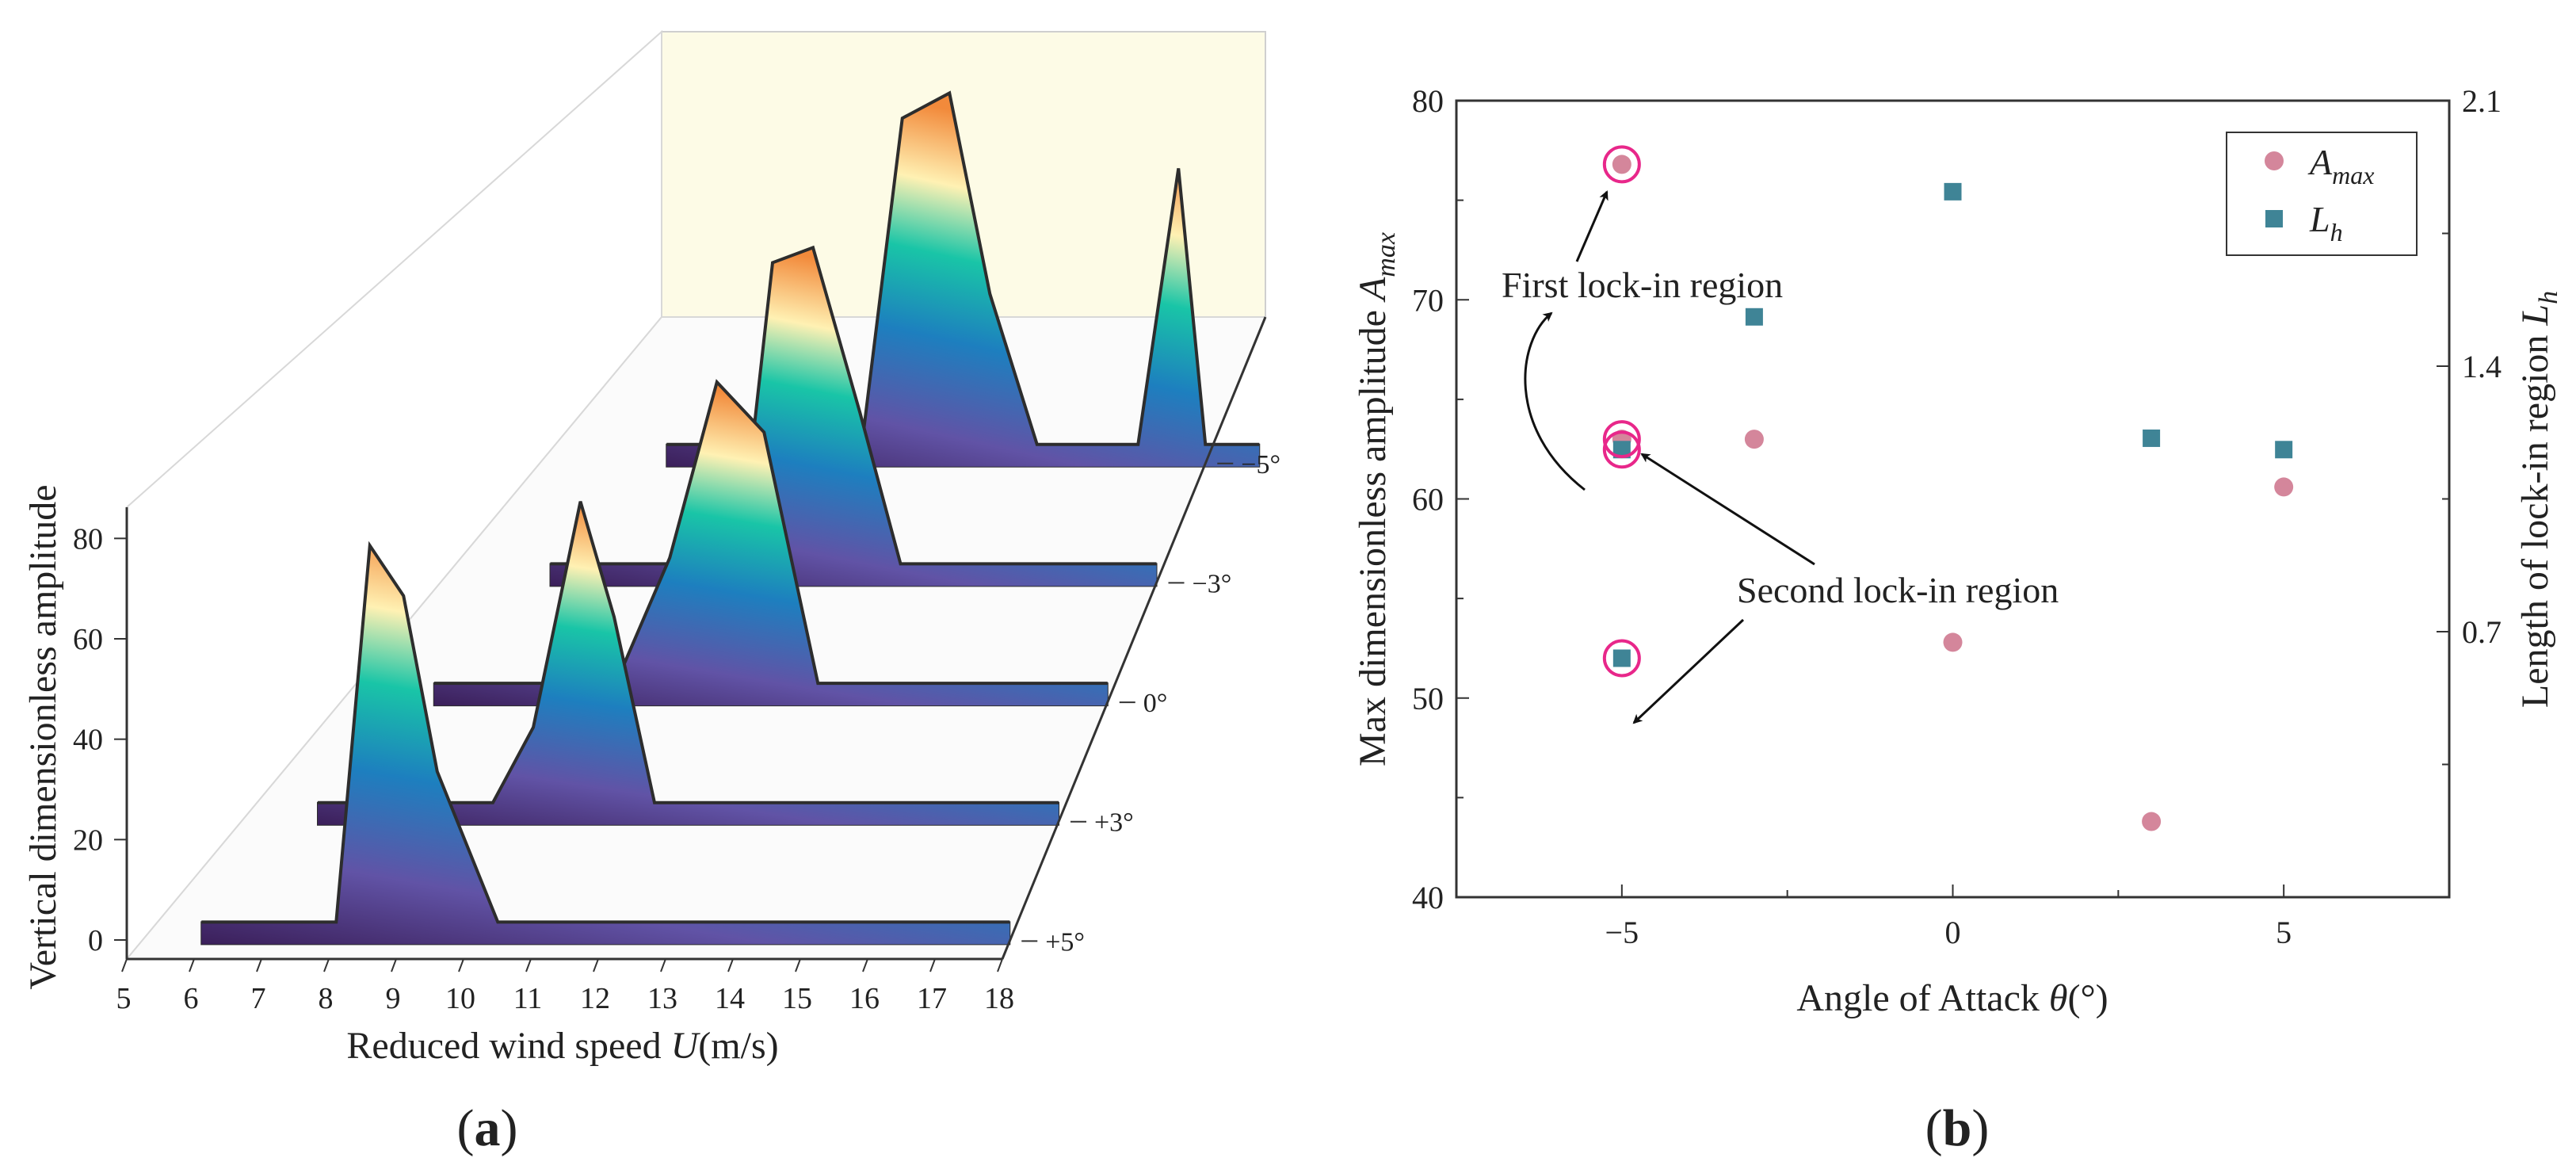 This screenshot has height=1173, width=2576. What do you see at coordinates (730, 998) in the screenshot?
I see `x-tick-label: 14` at bounding box center [730, 998].